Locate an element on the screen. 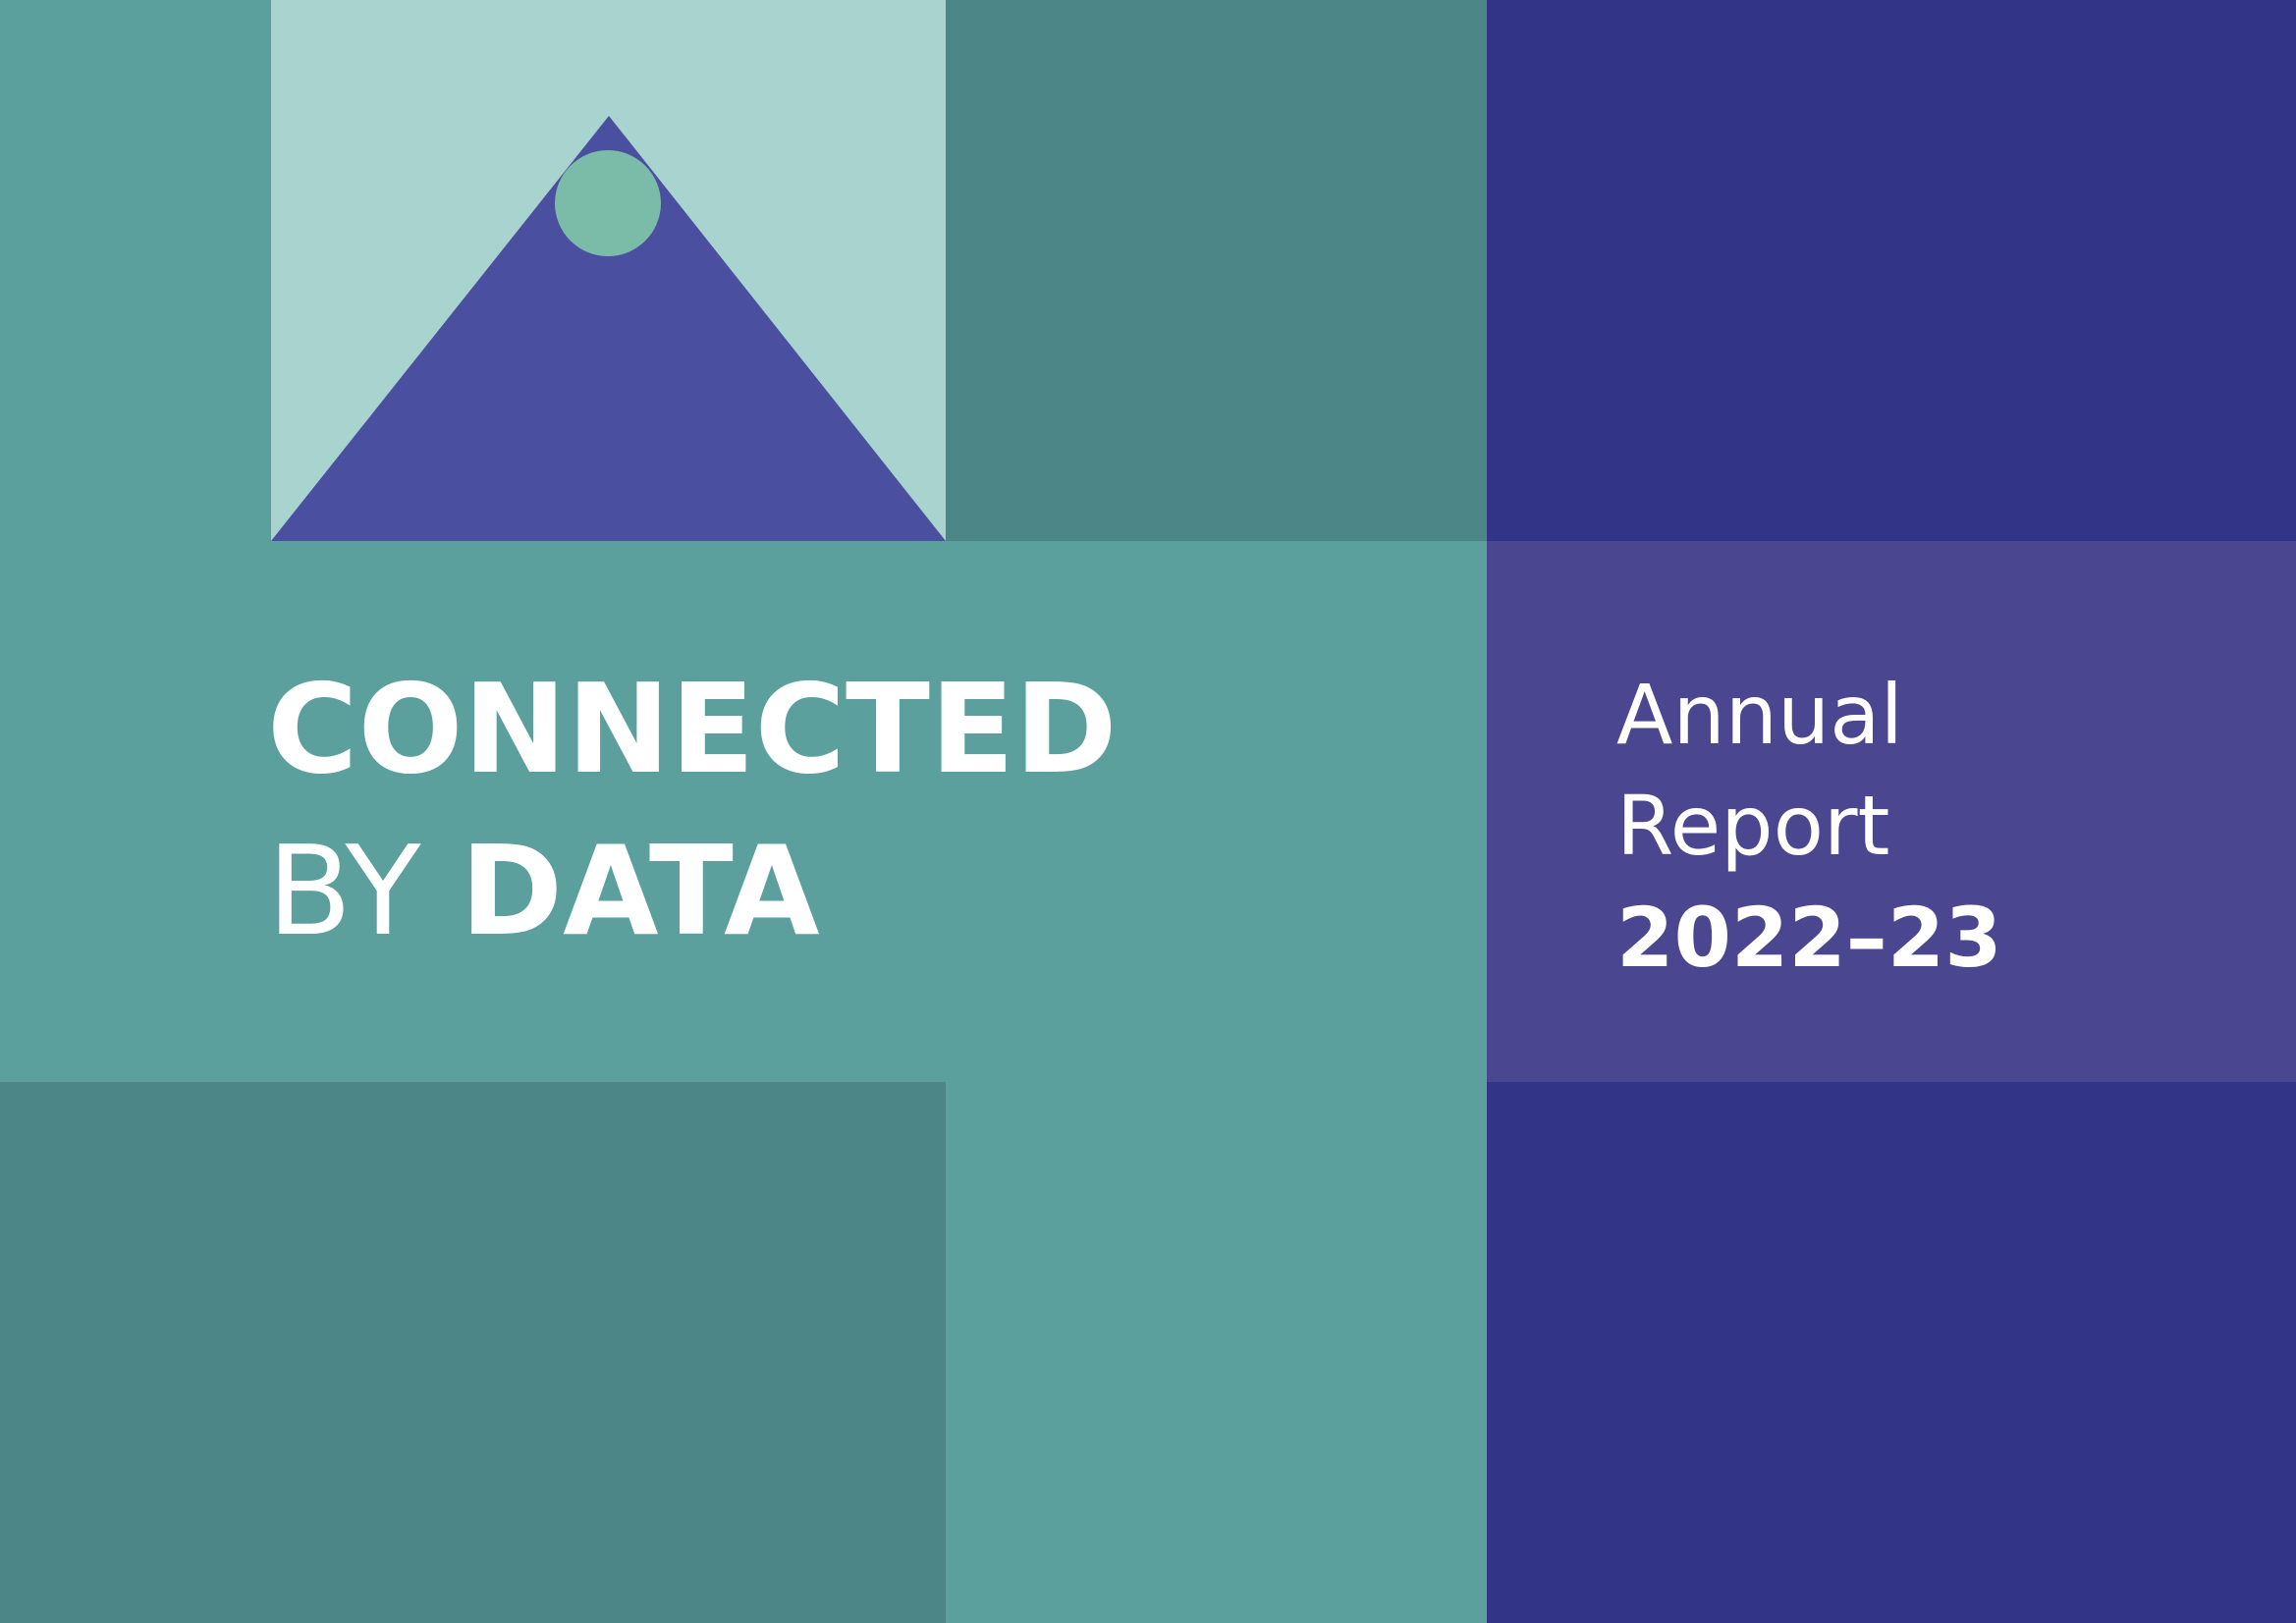 This screenshot has height=1623, width=2296. background-block-navy-bottom-right is located at coordinates (1891, 1352).